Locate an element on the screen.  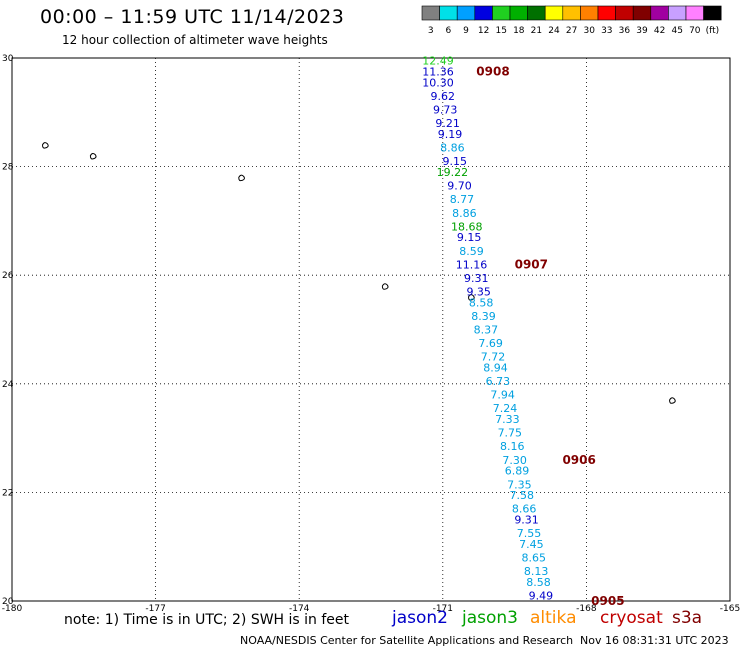
swh-value: 7.72 is located at coordinates (493, 357).